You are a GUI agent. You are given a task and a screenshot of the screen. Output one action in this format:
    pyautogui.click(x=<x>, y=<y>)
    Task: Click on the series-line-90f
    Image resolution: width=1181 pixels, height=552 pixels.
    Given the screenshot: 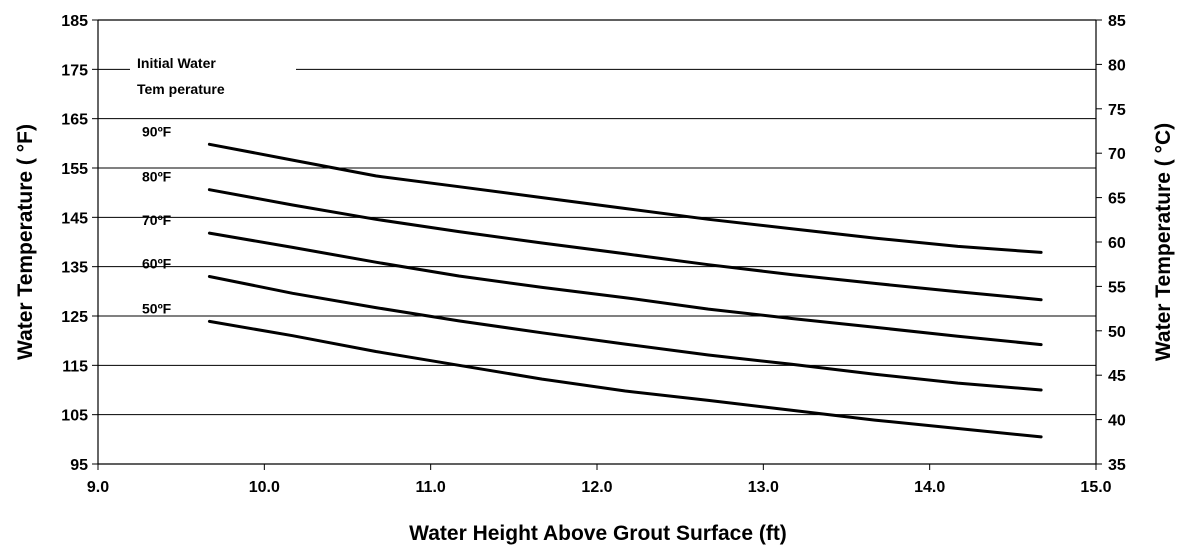 What is the action you would take?
    pyautogui.click(x=625, y=198)
    